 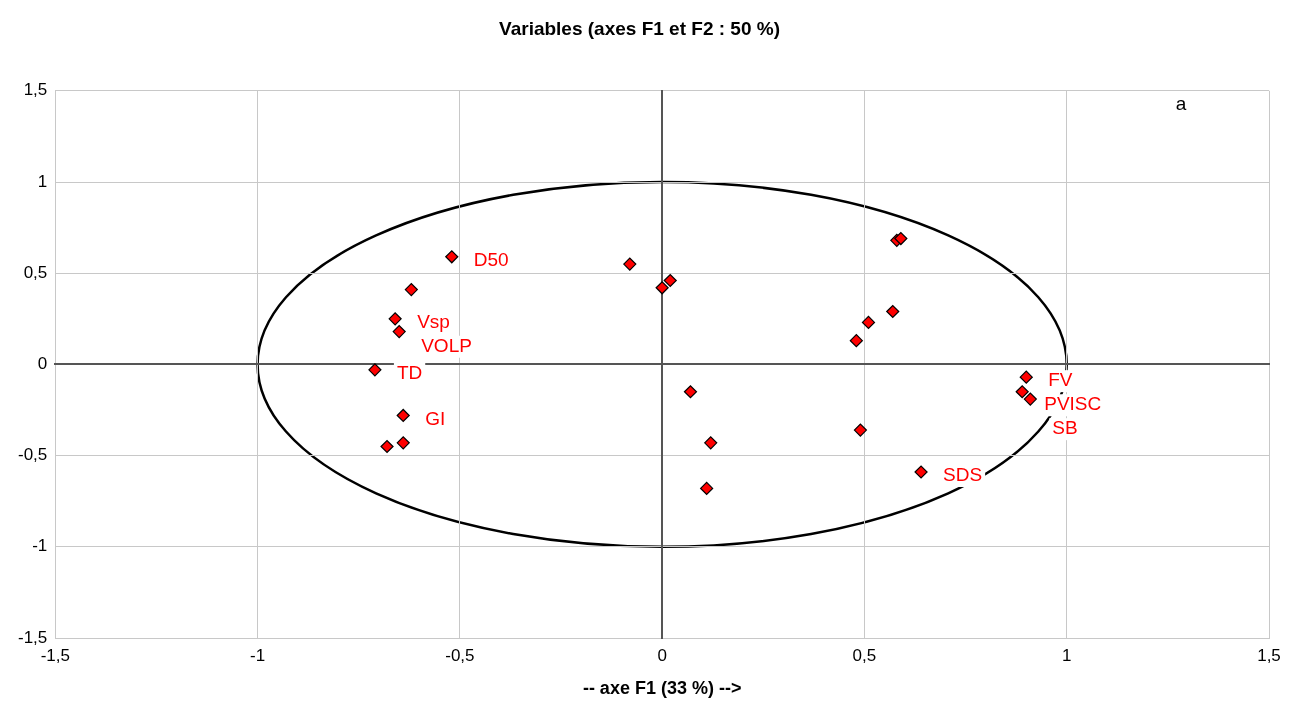 I want to click on x-tick-label: -0,5, so click(x=460, y=655).